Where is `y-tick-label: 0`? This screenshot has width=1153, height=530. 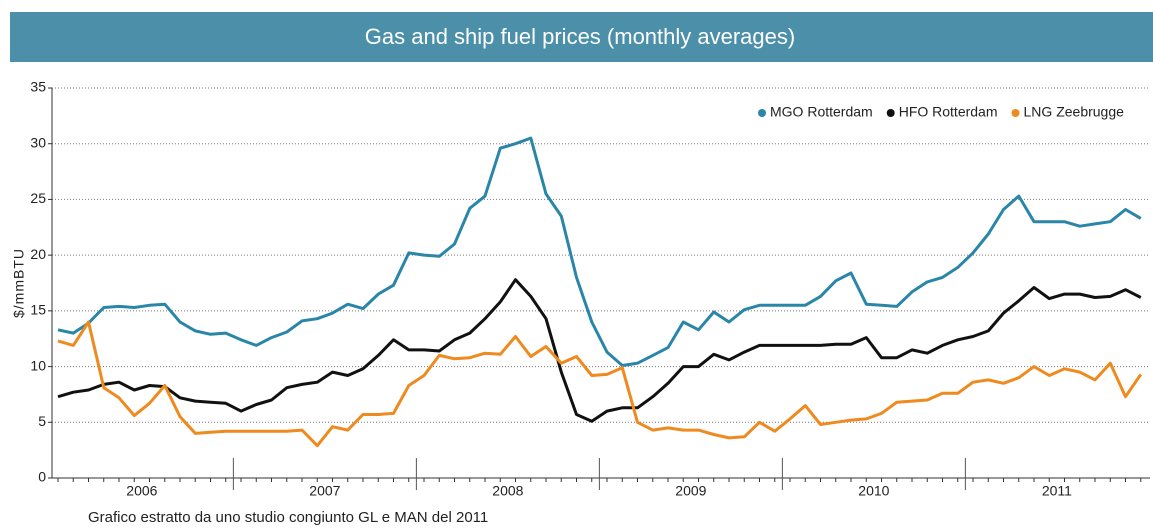
y-tick-label: 0 is located at coordinates (42, 477).